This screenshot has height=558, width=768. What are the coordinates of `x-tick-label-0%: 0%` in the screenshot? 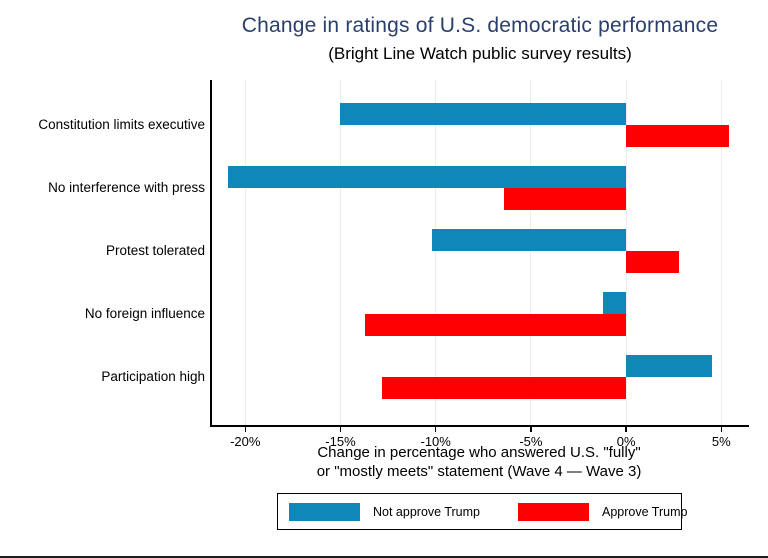 It's located at (626, 441).